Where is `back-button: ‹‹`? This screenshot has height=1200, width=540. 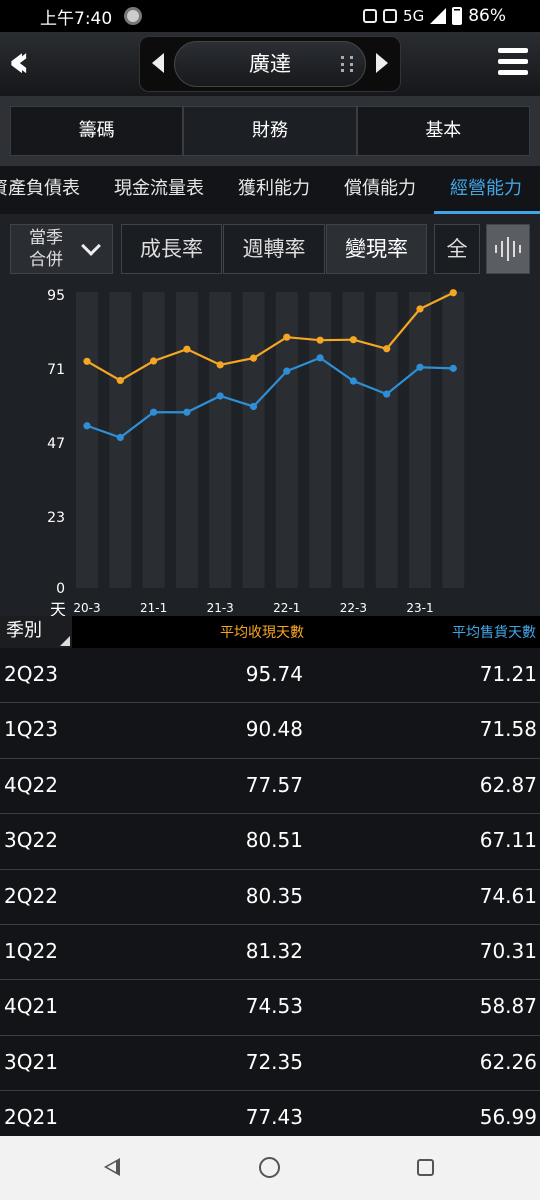 back-button: ‹‹ is located at coordinates (28, 62).